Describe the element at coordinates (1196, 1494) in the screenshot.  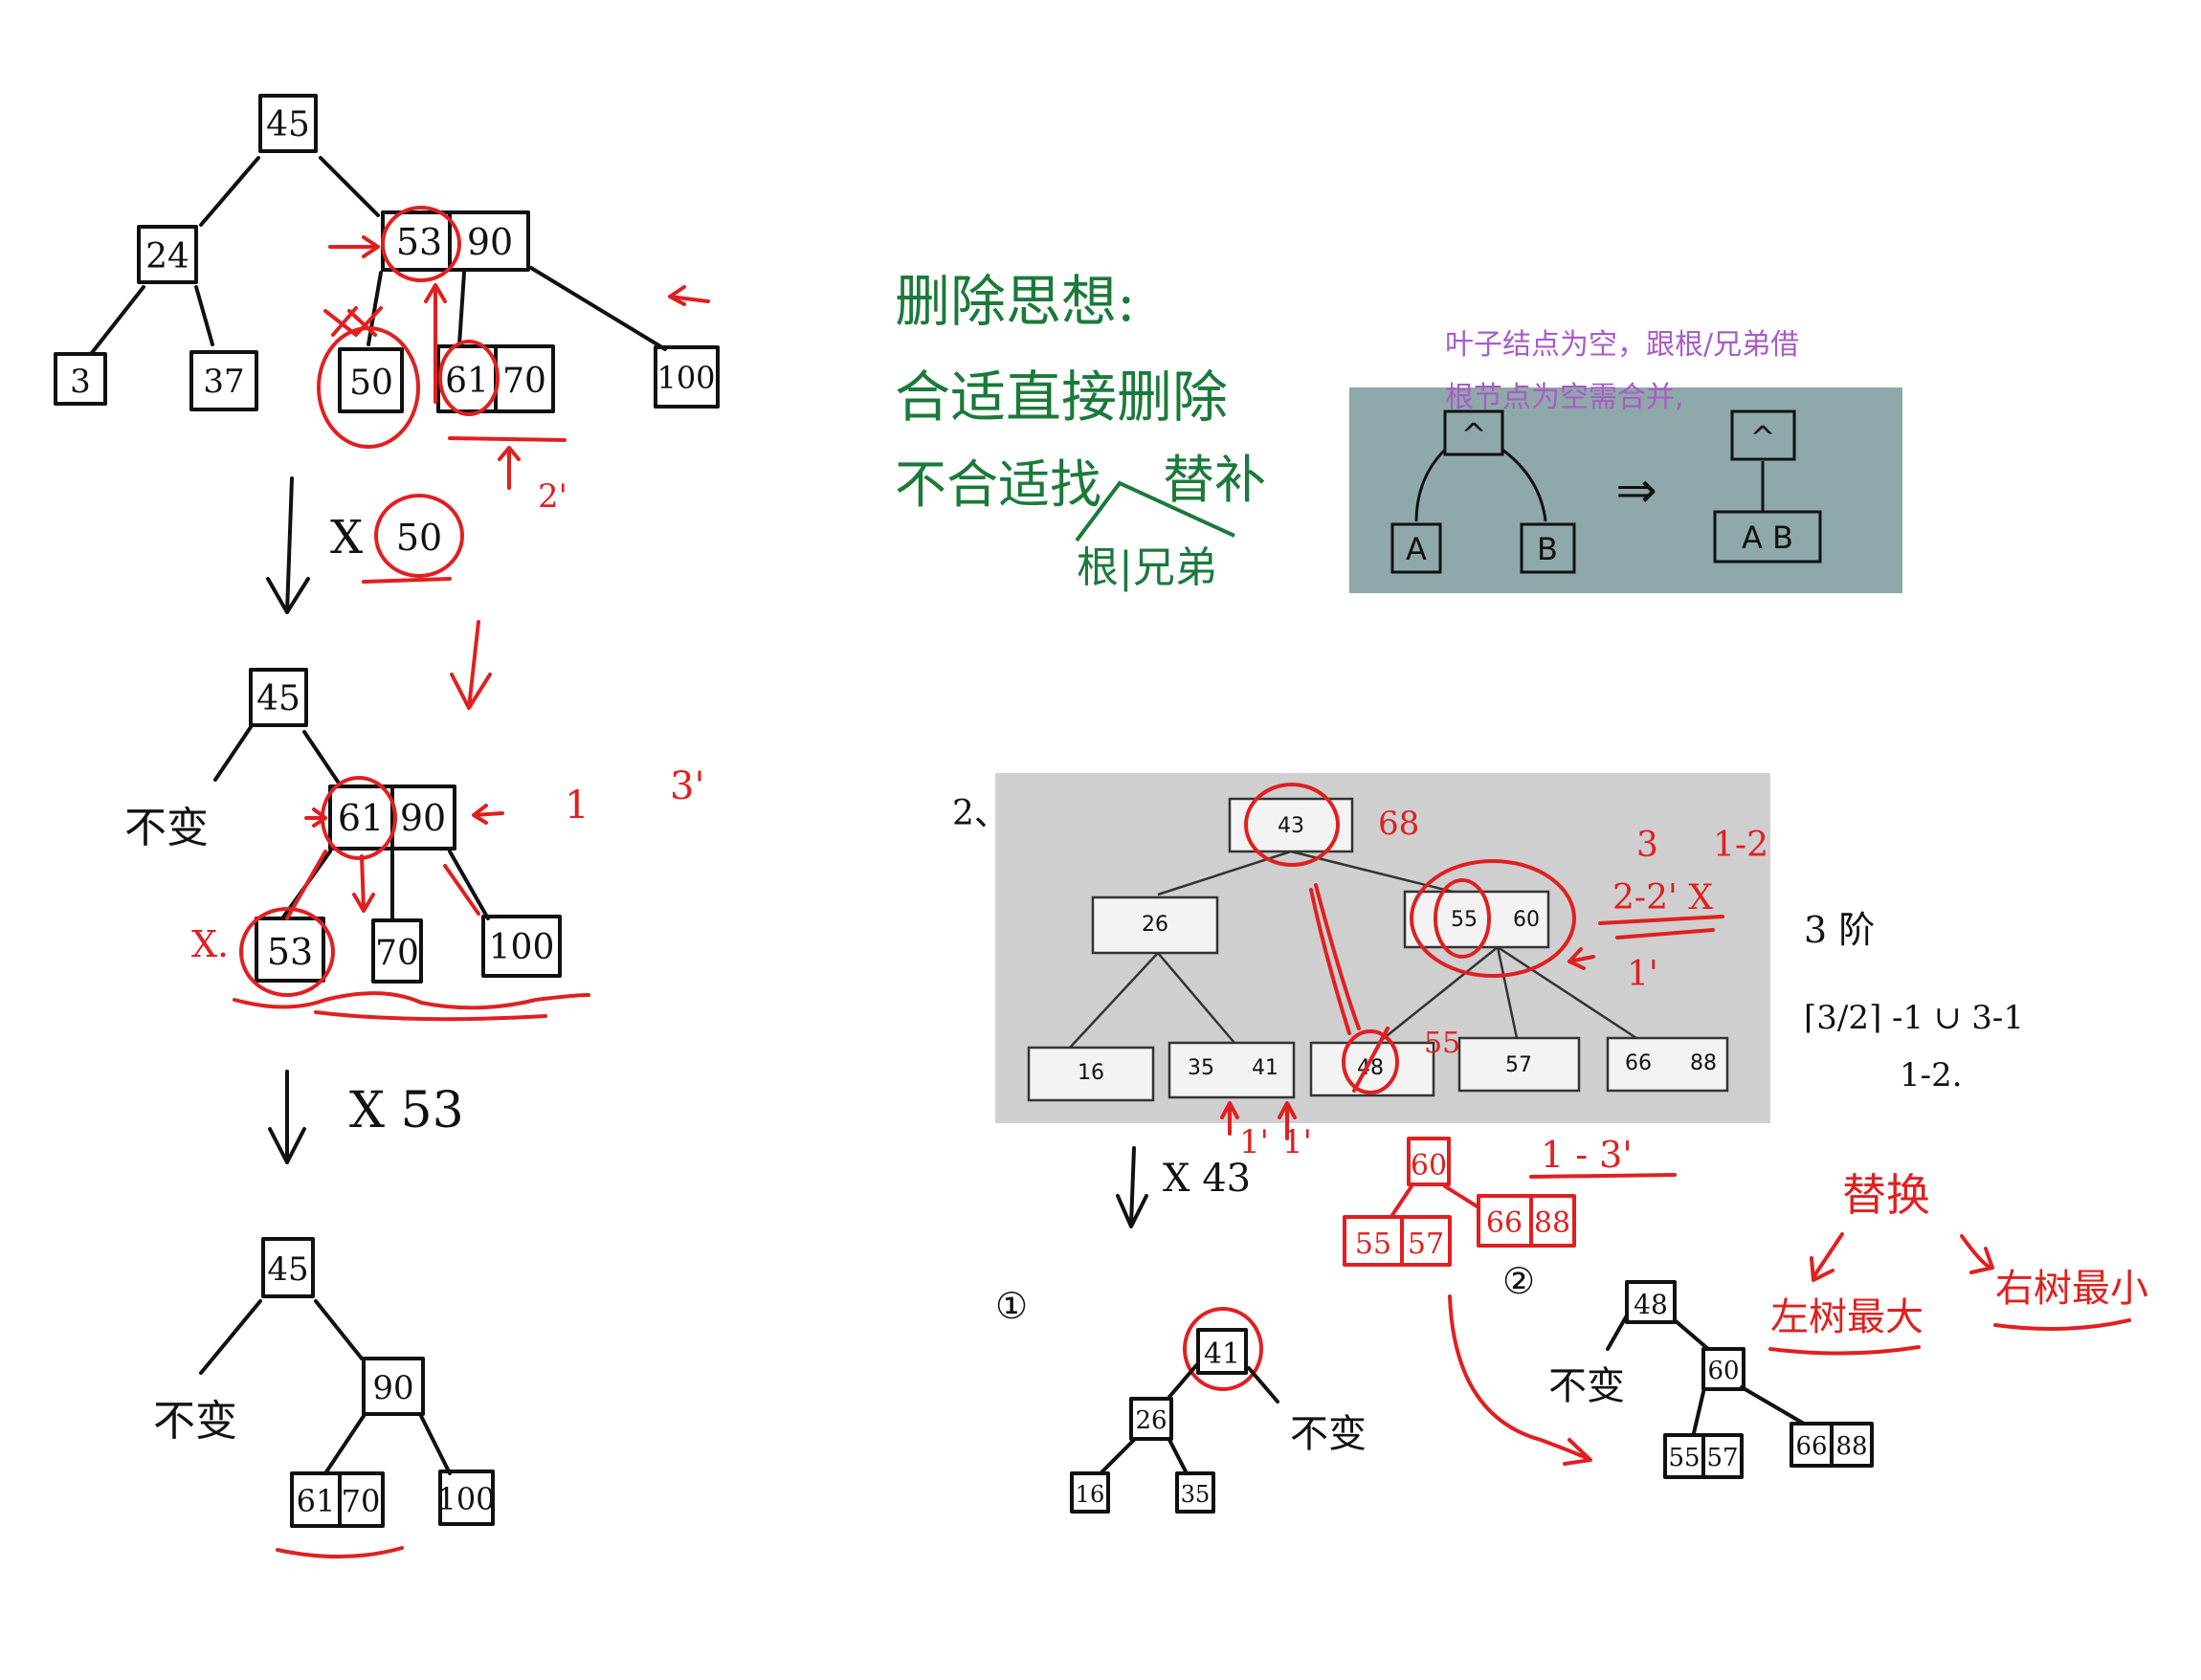
I see `c1-lr: 35` at that location.